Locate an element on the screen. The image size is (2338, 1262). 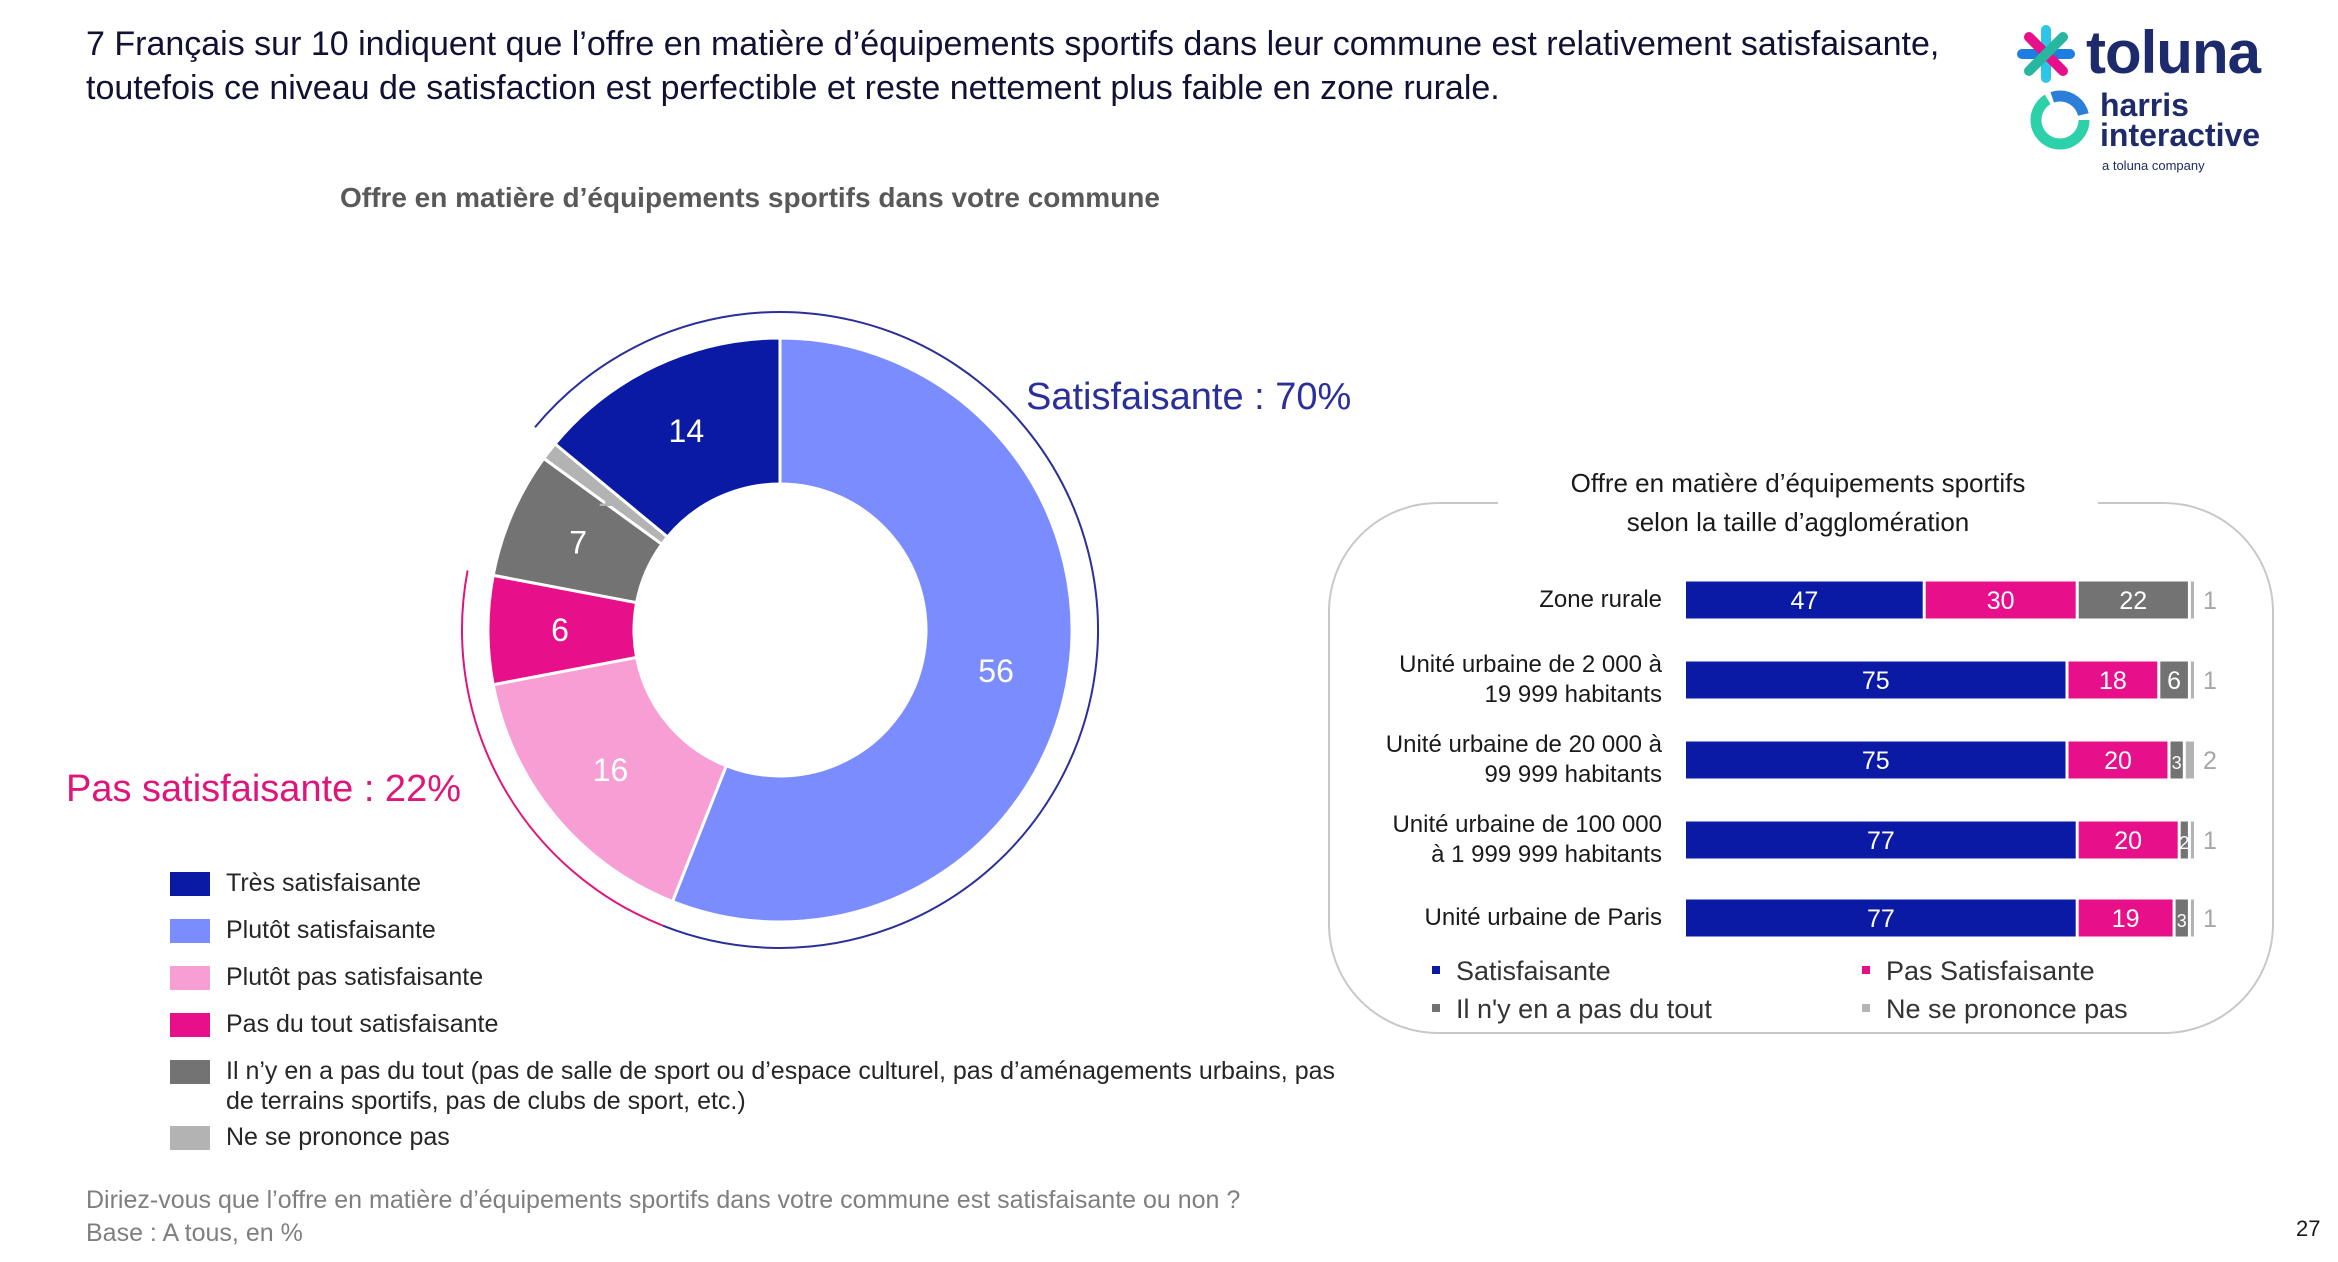
base-text: Base : A tous, en % is located at coordinates (194, 1233).